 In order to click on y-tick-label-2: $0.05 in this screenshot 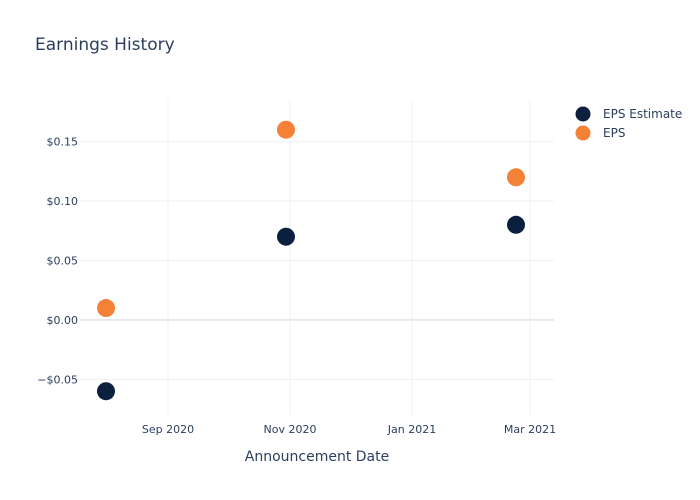, I will do `click(63, 260)`.